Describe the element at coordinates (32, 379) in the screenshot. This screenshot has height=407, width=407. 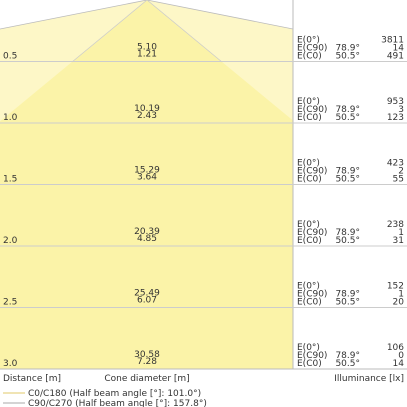
I see `axis-label: Distance [m]` at that location.